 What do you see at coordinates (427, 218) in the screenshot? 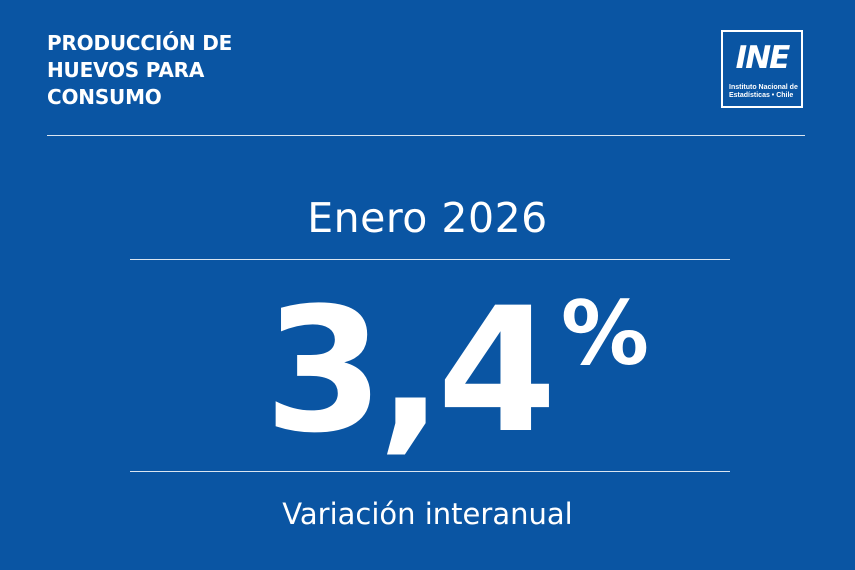
I see `period-label: Enero 2026` at bounding box center [427, 218].